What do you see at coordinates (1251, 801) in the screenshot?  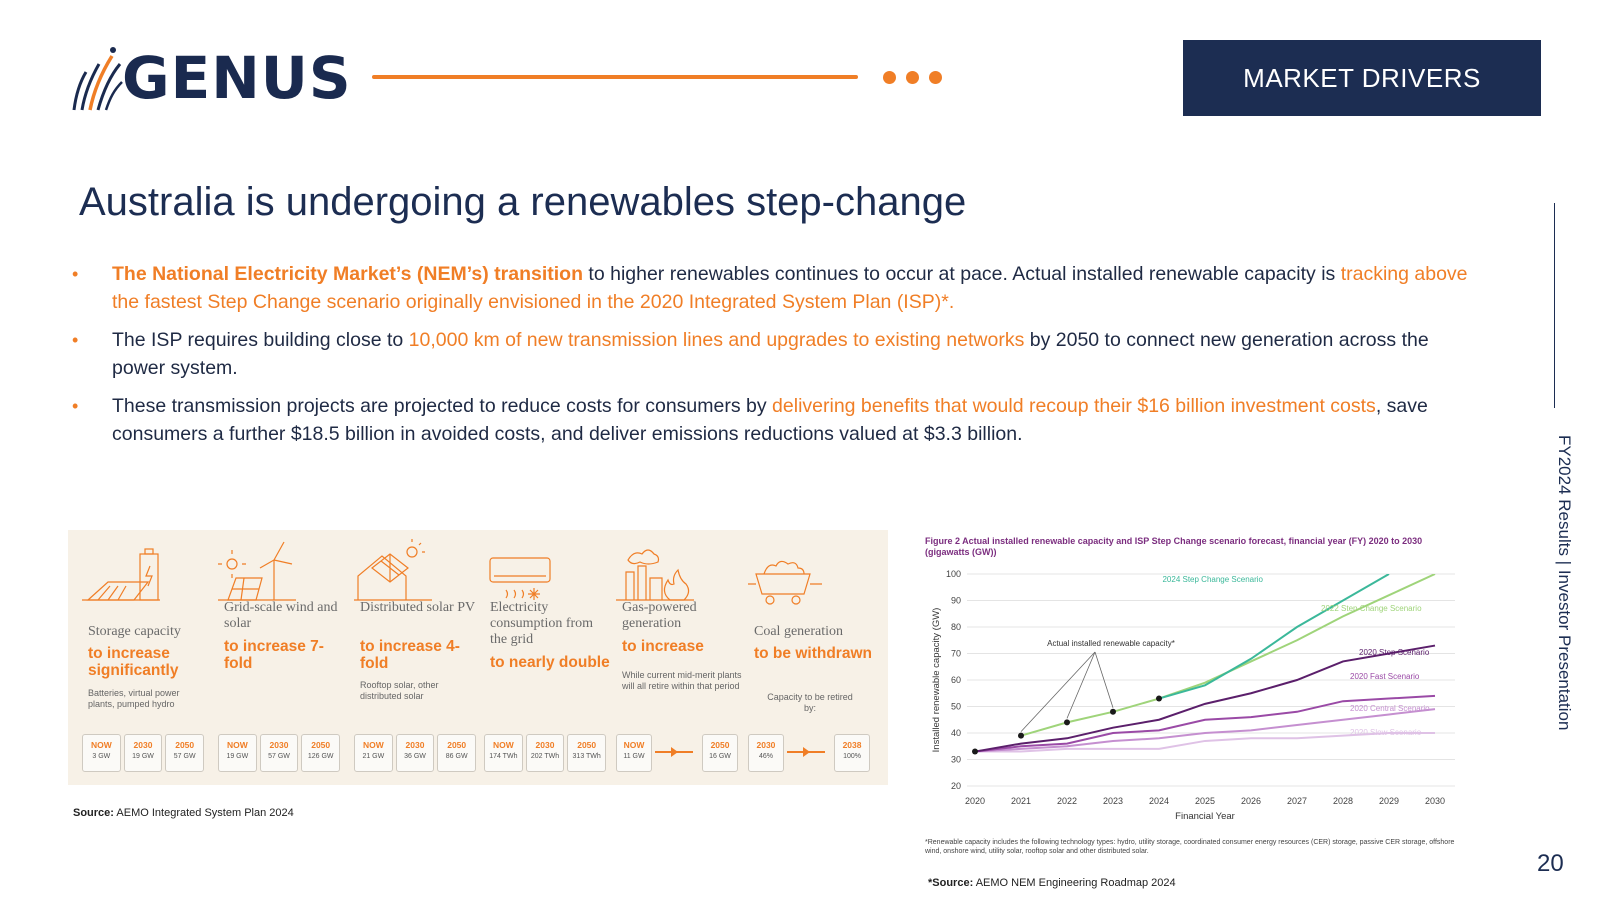 I see `x-tick-label: 2026` at bounding box center [1251, 801].